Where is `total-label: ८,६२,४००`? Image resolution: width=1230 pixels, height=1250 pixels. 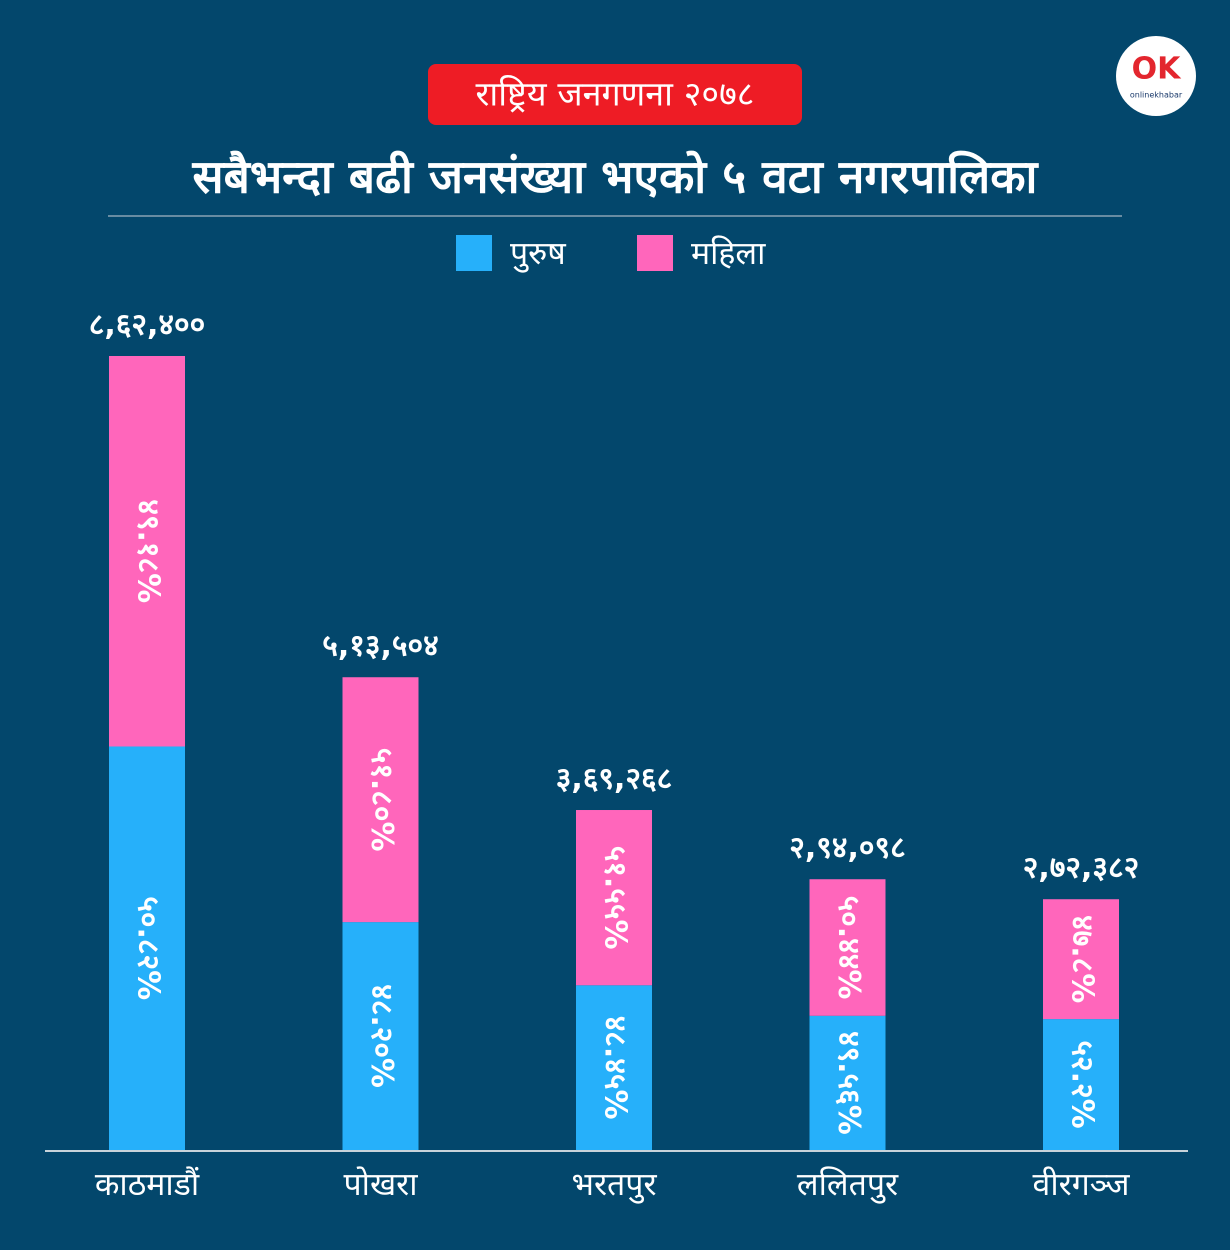
total-label: ८,६२,४०० is located at coordinates (147, 325).